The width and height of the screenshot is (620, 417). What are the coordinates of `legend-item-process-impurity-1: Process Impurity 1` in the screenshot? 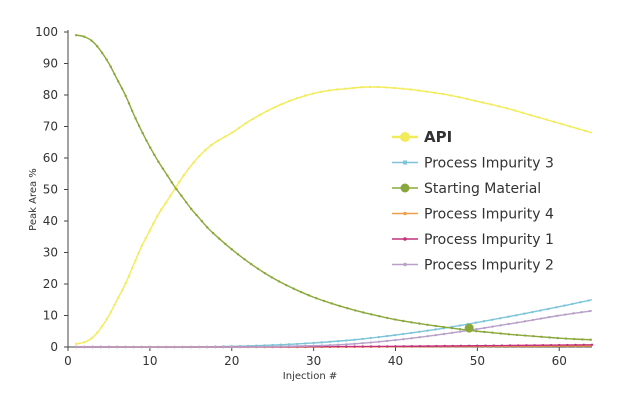 It's located at (473, 240).